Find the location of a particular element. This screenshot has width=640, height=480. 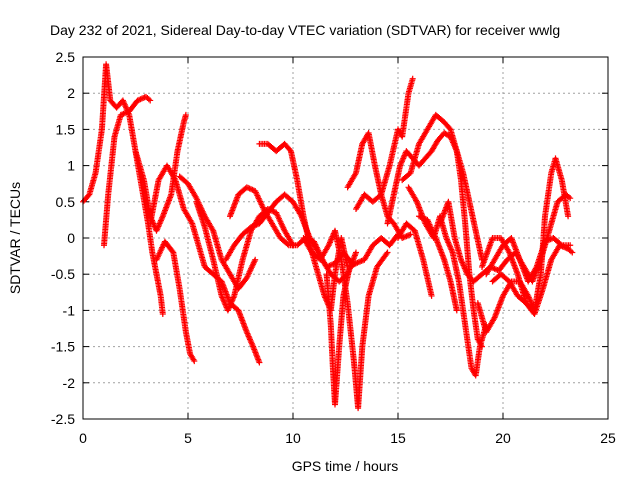

x-tick-label: 0 is located at coordinates (83, 438).